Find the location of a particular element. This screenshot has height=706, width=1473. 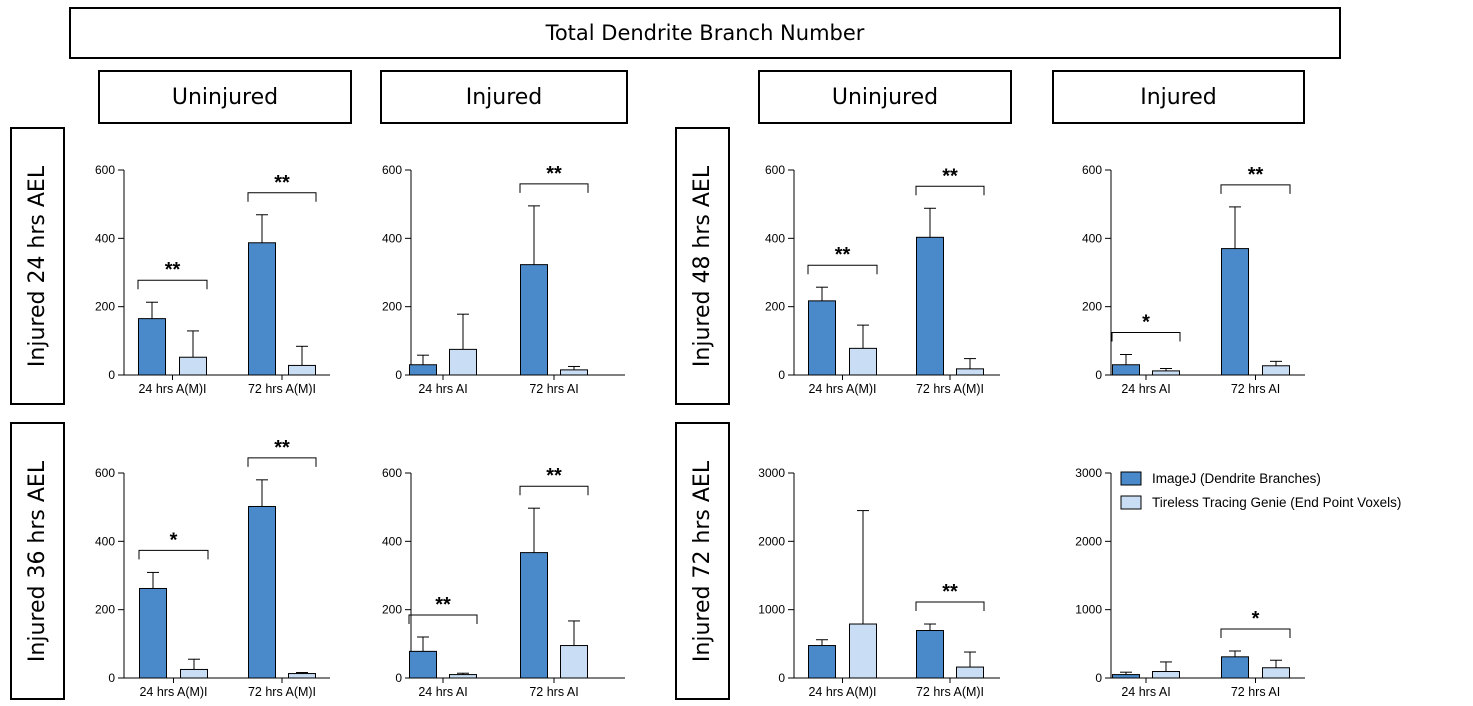

bar-chart-panel: 0 200 400 600 24 hrs A(M)I * 72 hrs A(M)I ** is located at coordinates (212, 568).